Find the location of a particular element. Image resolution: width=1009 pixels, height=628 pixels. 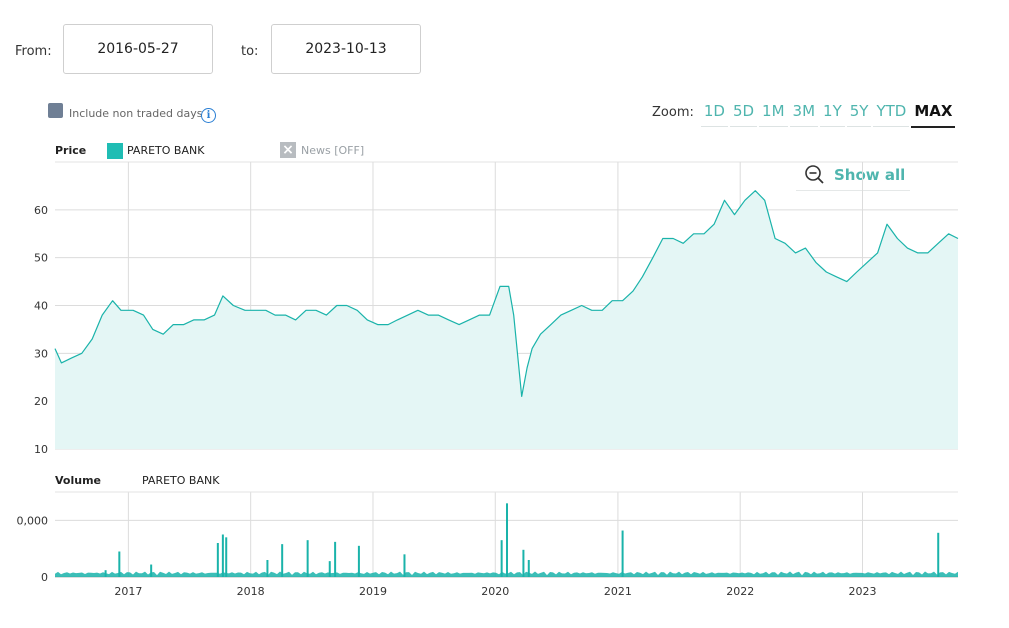

price-panel-title: Price is located at coordinates (71, 150).